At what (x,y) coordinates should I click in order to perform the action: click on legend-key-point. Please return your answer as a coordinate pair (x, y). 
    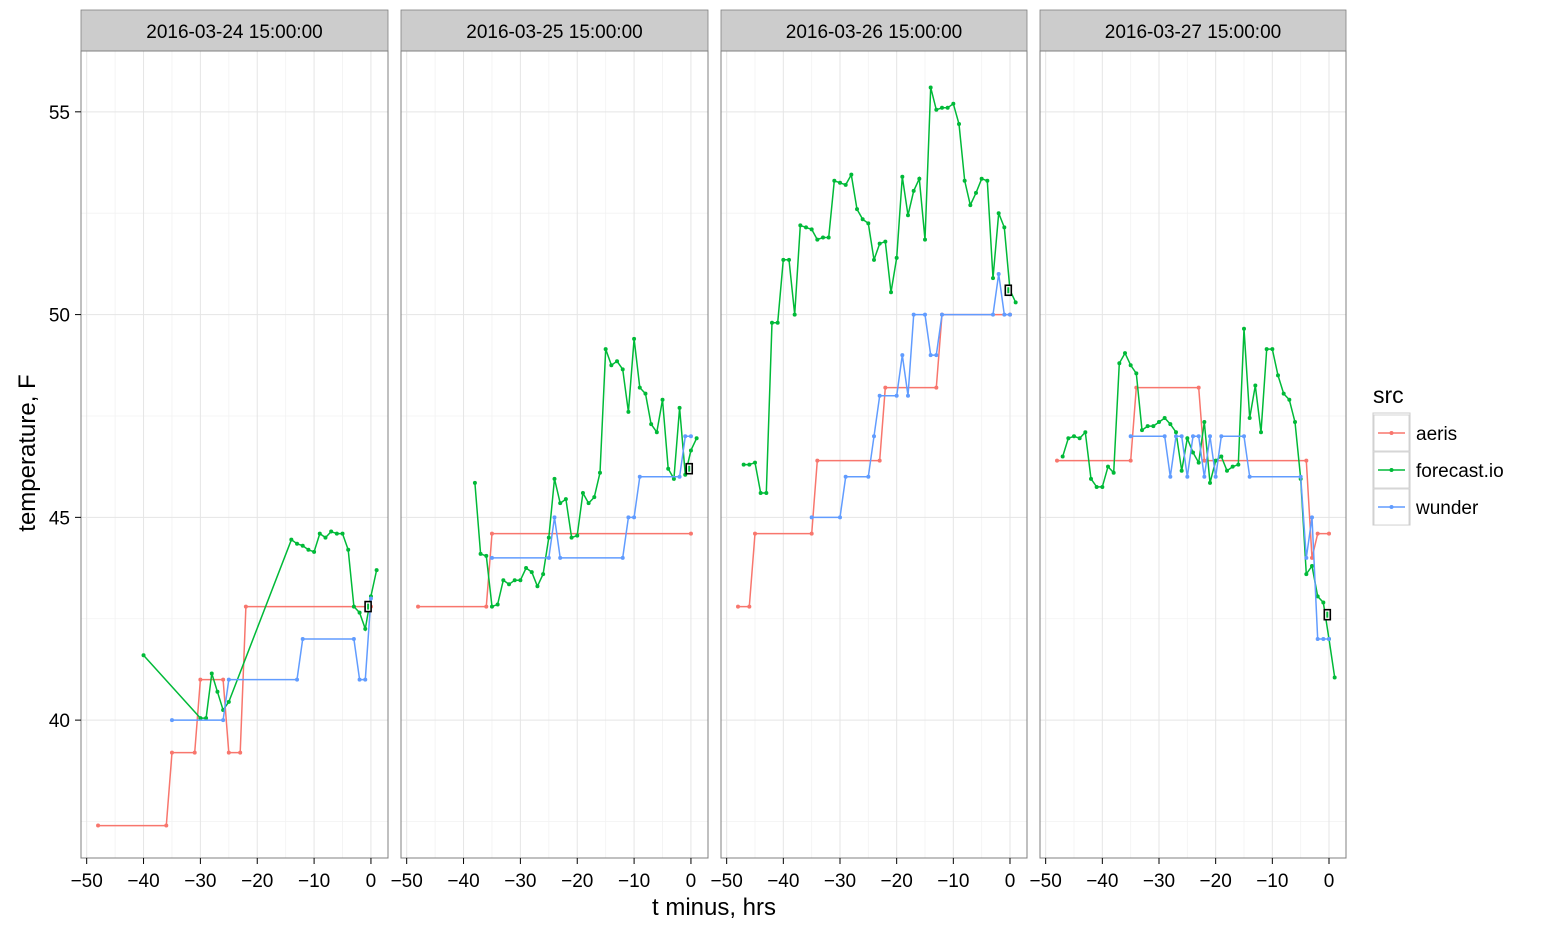
    Looking at the image, I should click on (1391, 433).